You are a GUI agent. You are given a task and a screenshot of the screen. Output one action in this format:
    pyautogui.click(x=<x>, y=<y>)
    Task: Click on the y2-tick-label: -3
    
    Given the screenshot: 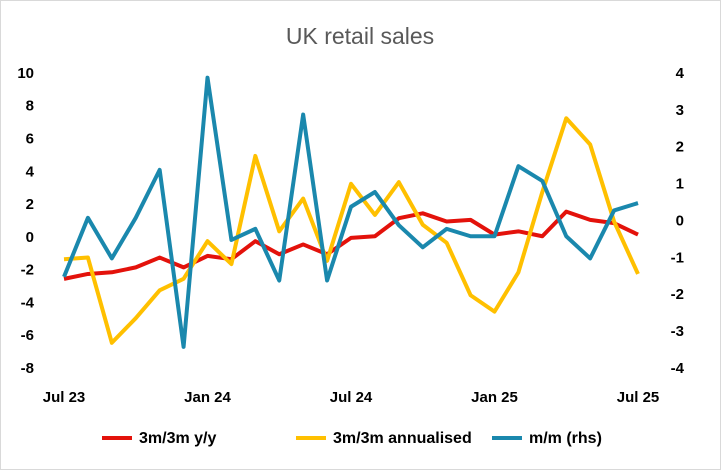 What is the action you would take?
    pyautogui.click(x=677, y=331)
    